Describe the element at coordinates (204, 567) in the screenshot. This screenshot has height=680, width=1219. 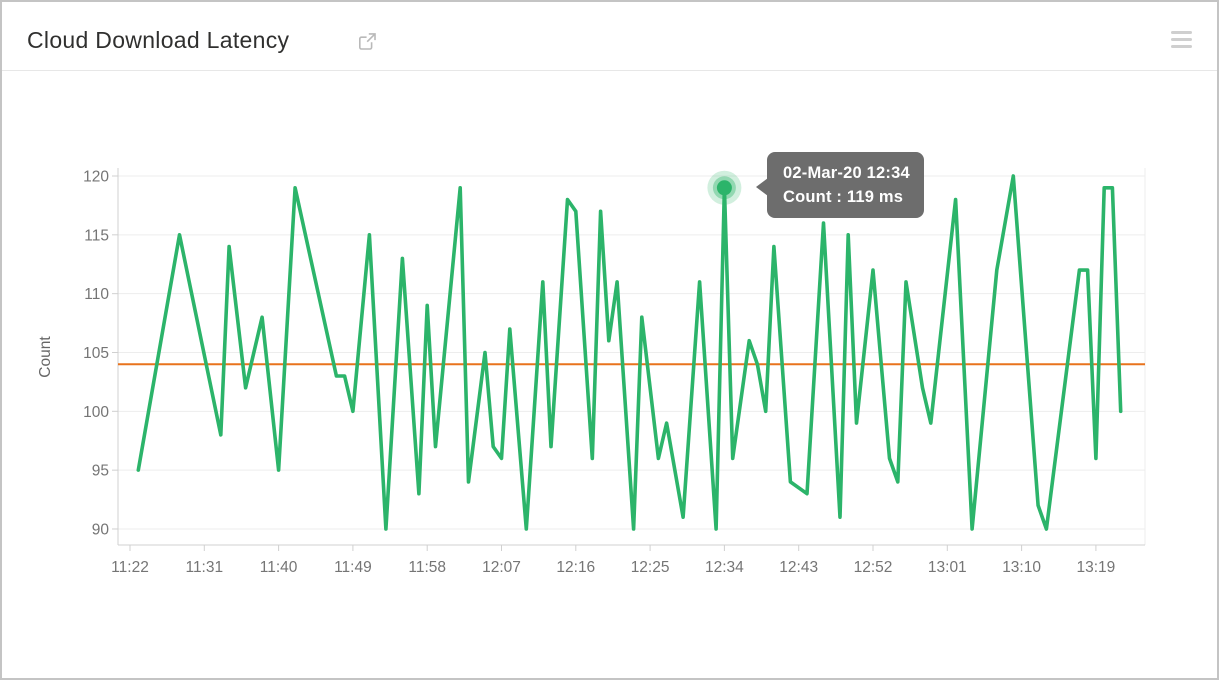
I see `x-tick-label: 11:31` at that location.